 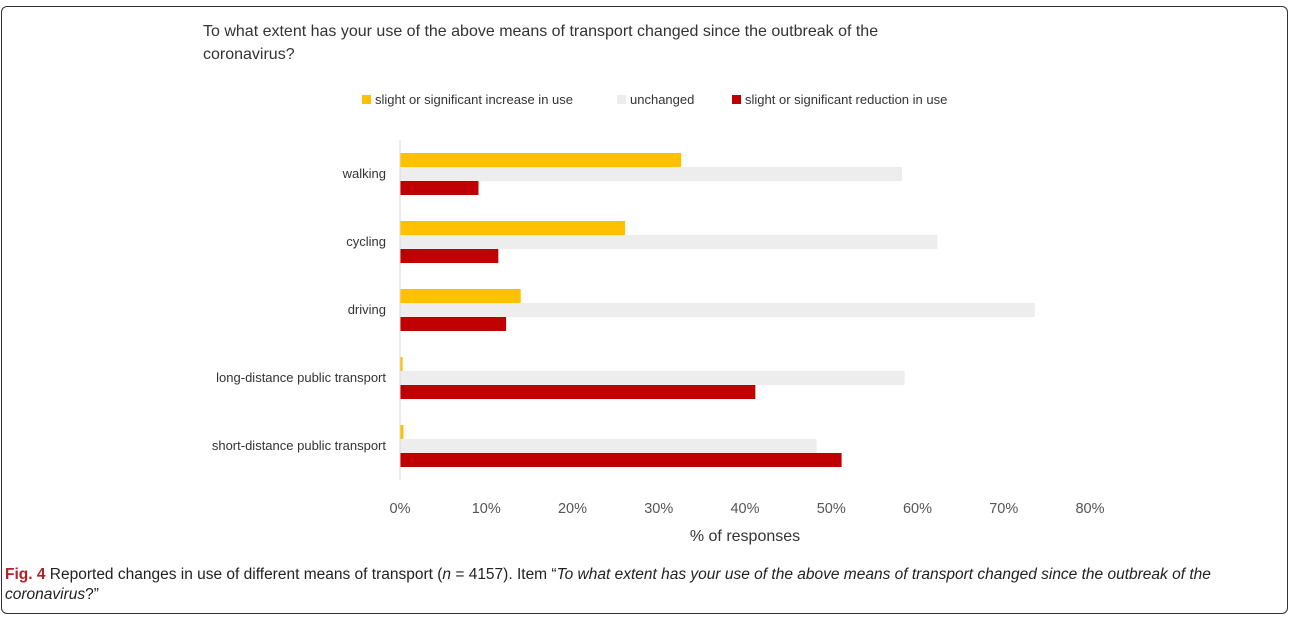 What do you see at coordinates (745, 536) in the screenshot?
I see `x-axis-title: % of responses` at bounding box center [745, 536].